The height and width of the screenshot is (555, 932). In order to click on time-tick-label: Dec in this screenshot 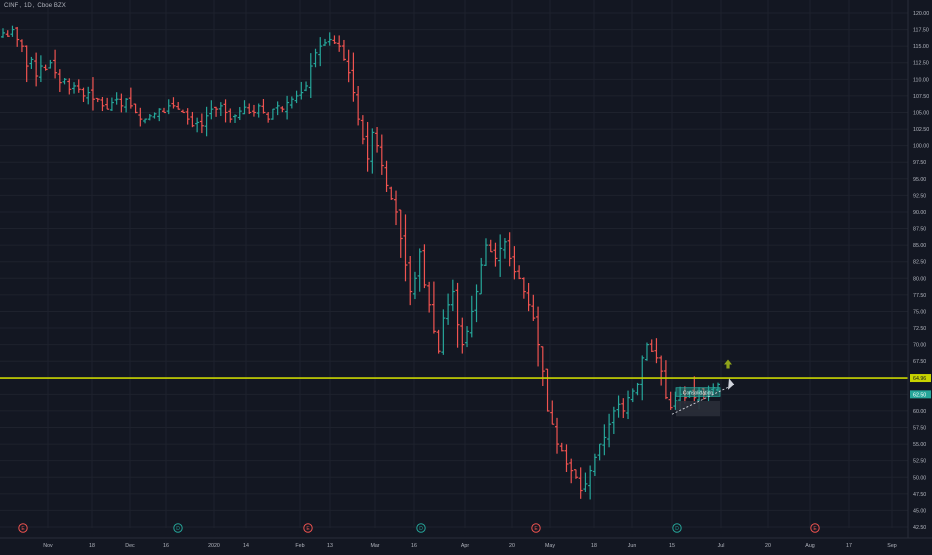, I will do `click(130, 546)`.